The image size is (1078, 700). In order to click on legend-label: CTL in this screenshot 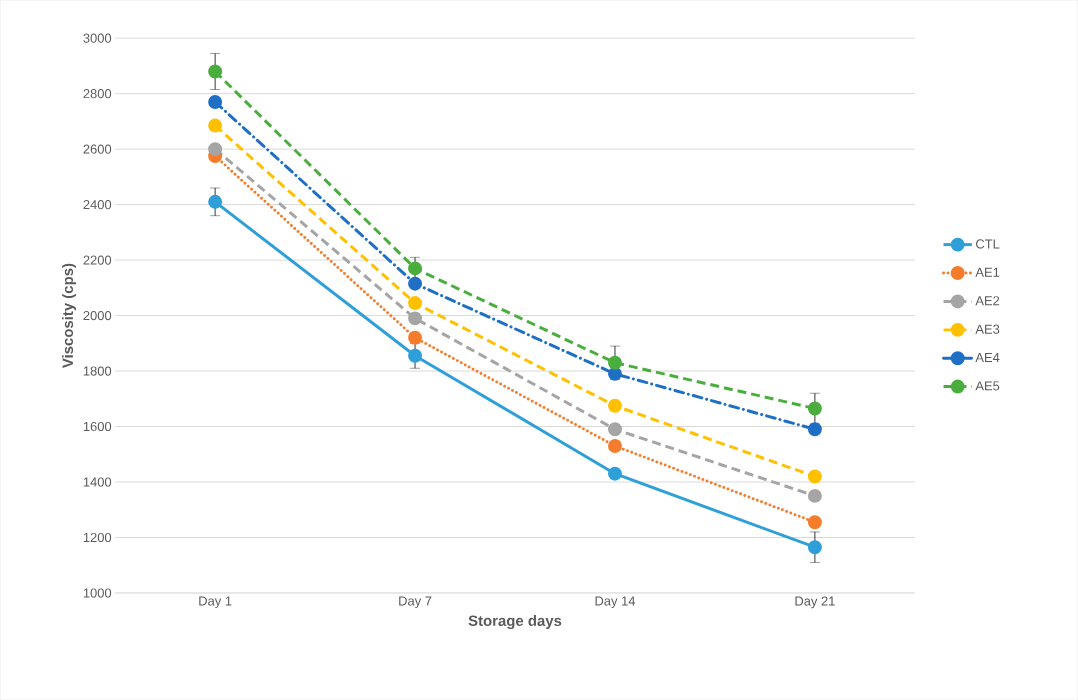, I will do `click(988, 244)`.